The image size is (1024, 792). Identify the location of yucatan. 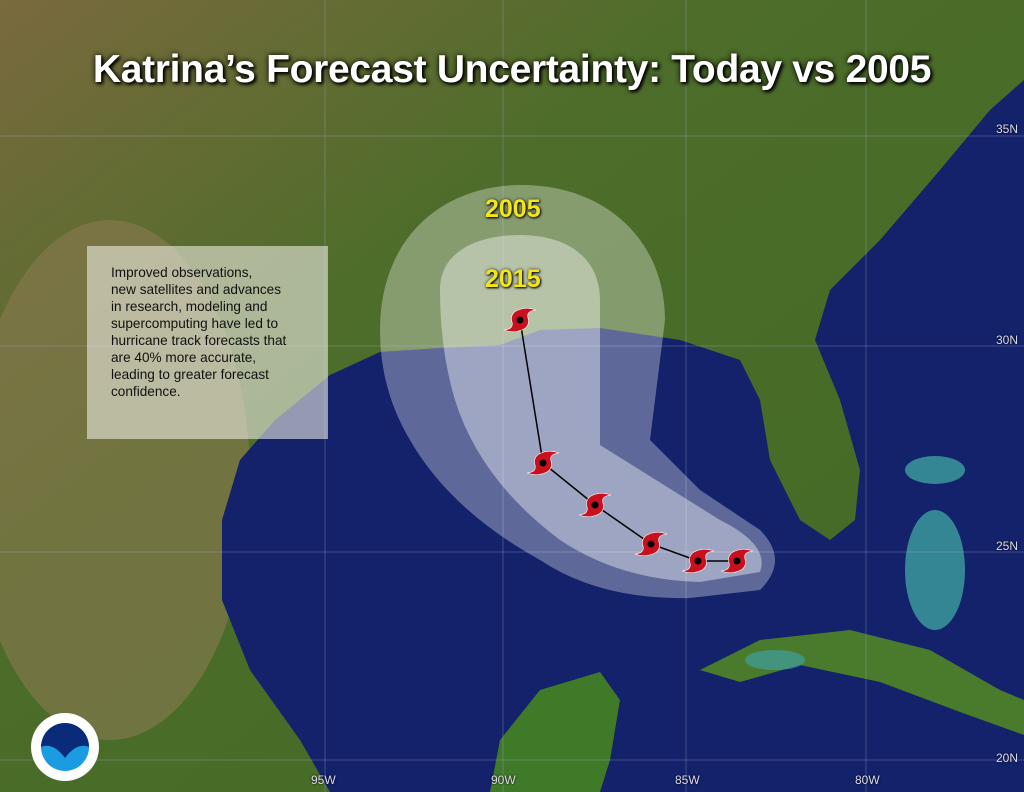
(555, 732).